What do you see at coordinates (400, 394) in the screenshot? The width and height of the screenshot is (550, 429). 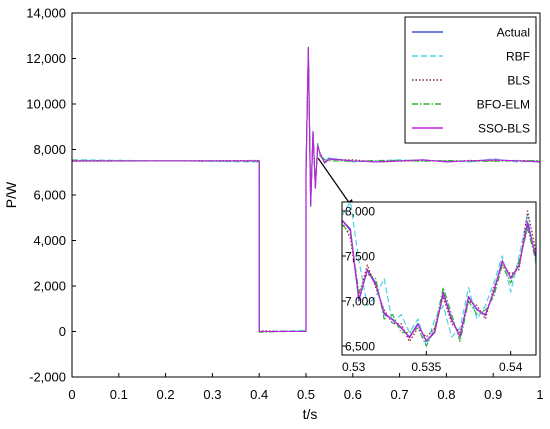 I see `main-x-tick-label: 0.7` at bounding box center [400, 394].